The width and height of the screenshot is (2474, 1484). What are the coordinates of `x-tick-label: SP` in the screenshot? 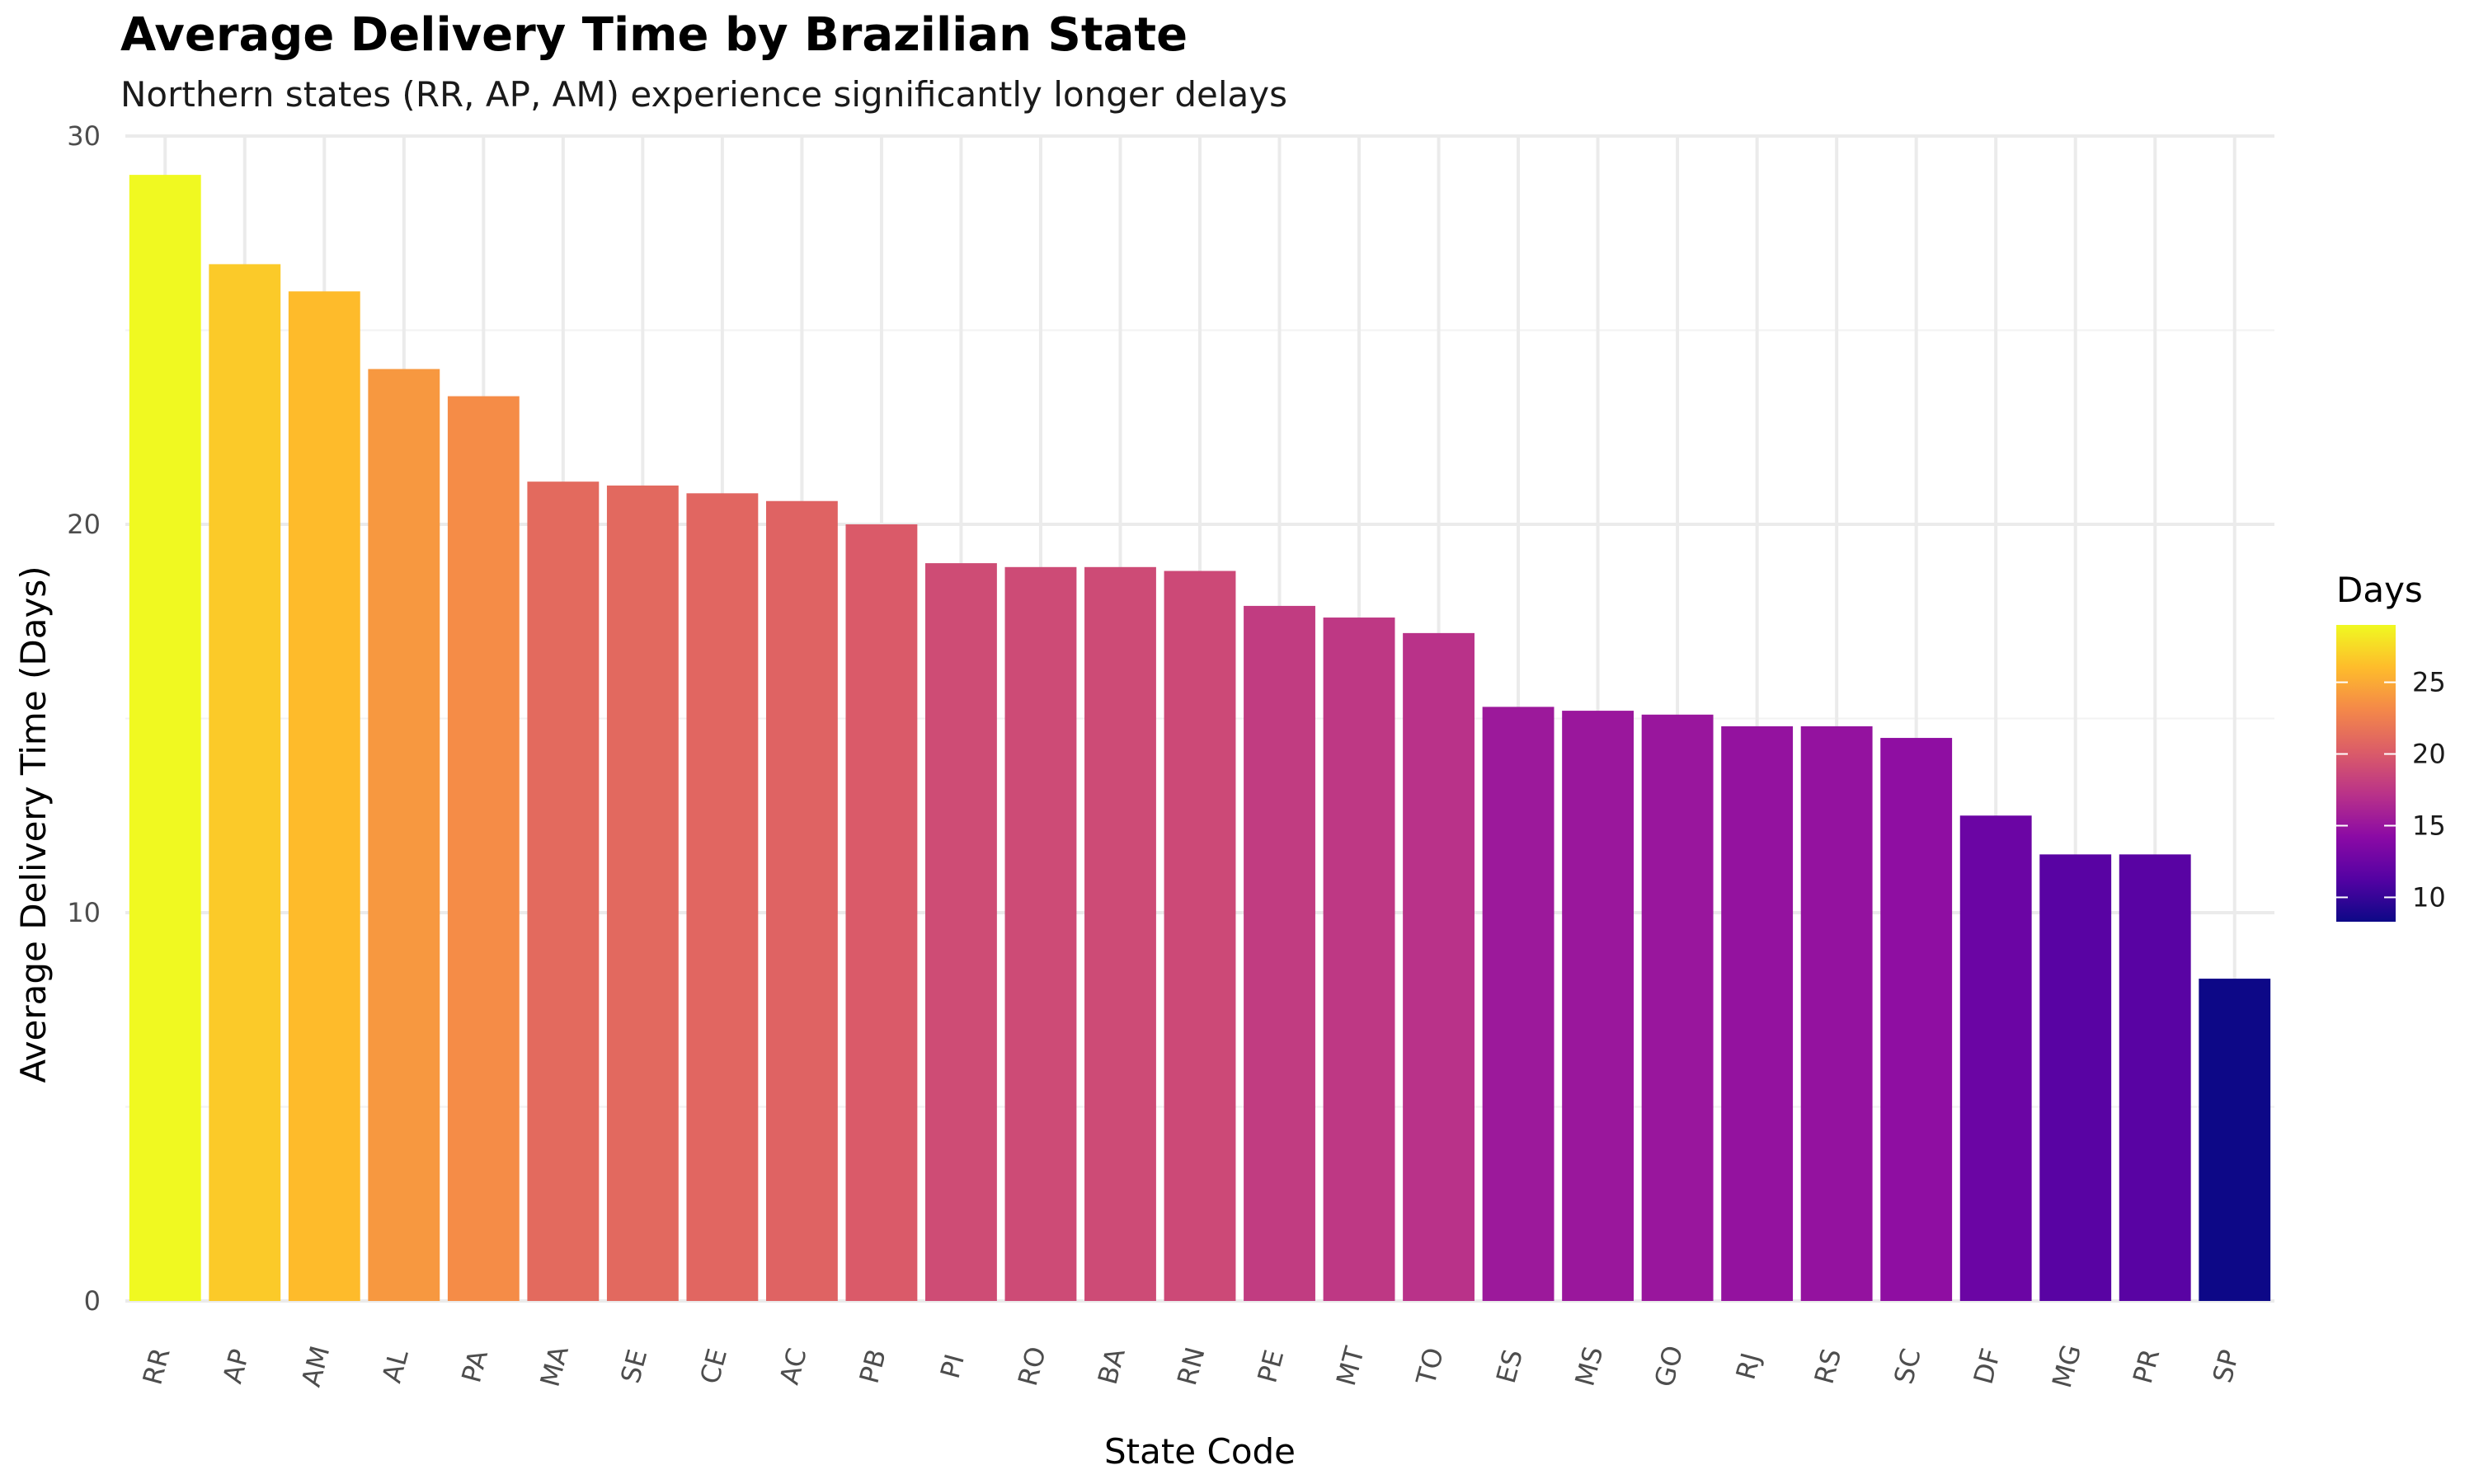 It's located at (2226, 1366).